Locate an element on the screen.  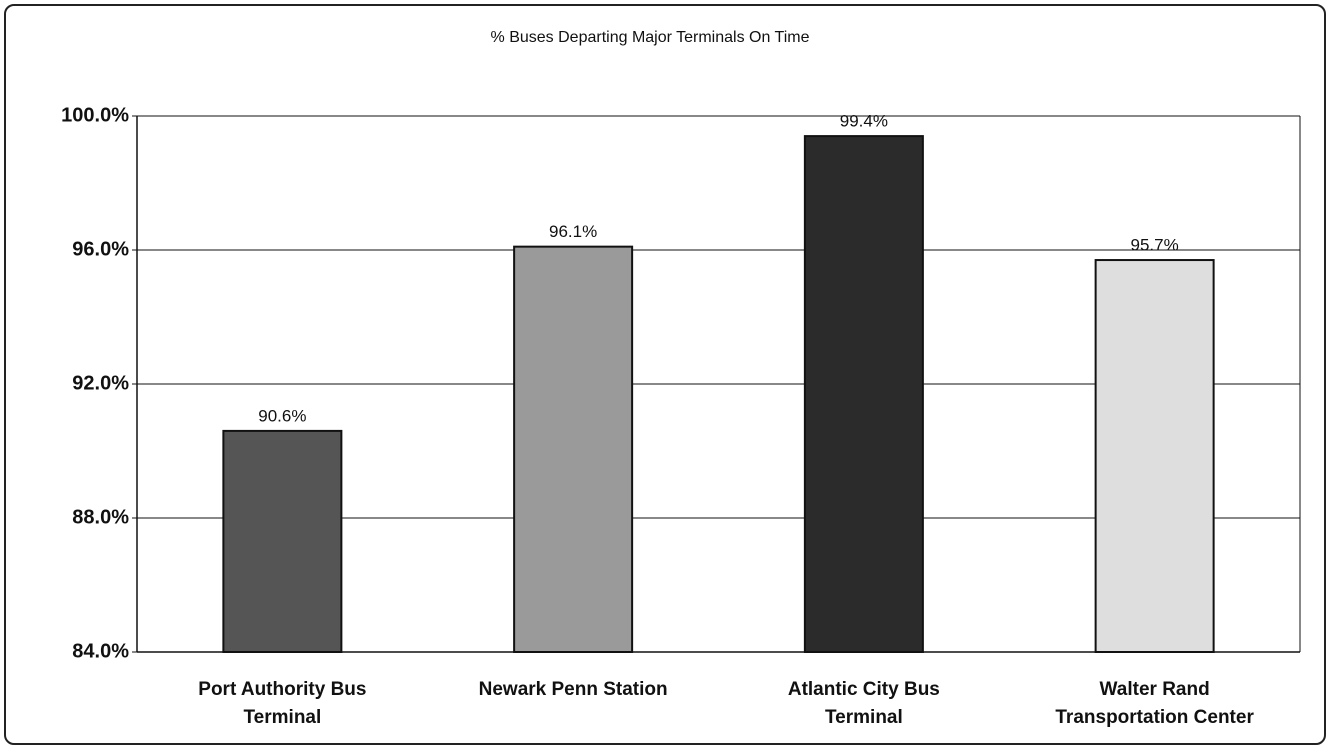
data-label: 96.1% is located at coordinates (573, 231).